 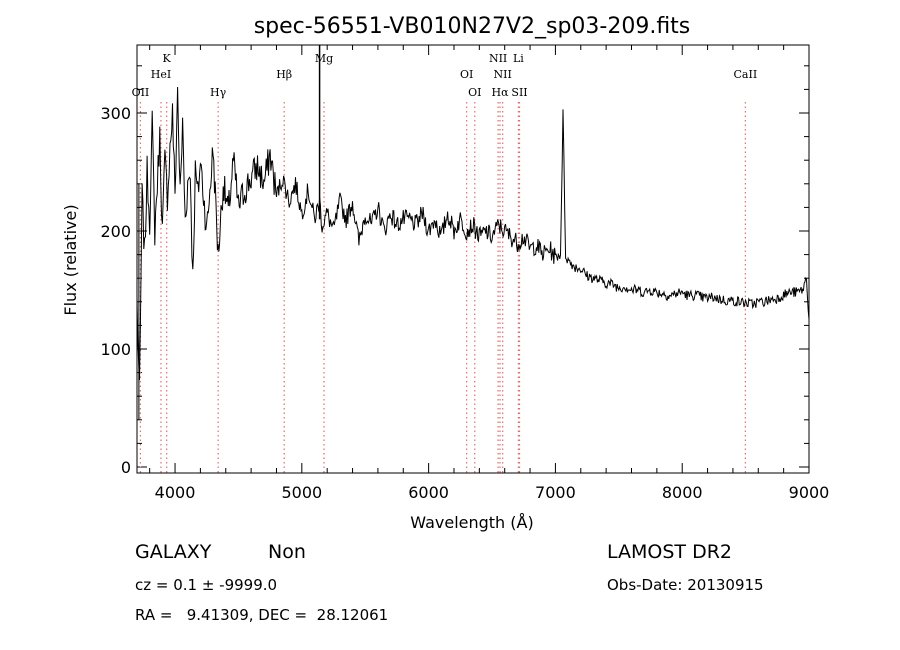 What do you see at coordinates (472, 26) in the screenshot?
I see `chart-title: spec-56551-VB010N27V2_sp03-209.fits` at bounding box center [472, 26].